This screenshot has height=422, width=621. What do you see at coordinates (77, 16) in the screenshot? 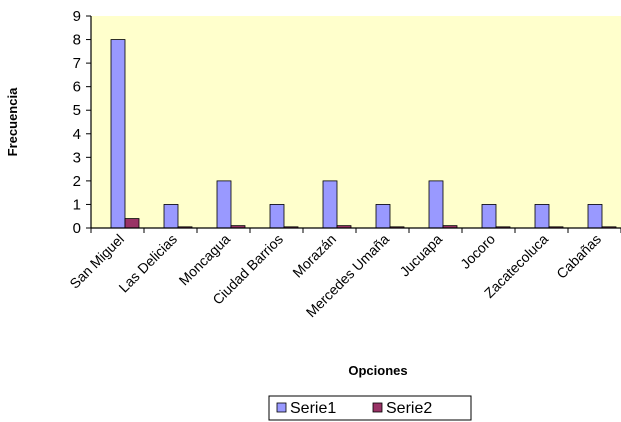
I see `y-tick-label: 9` at bounding box center [77, 16].